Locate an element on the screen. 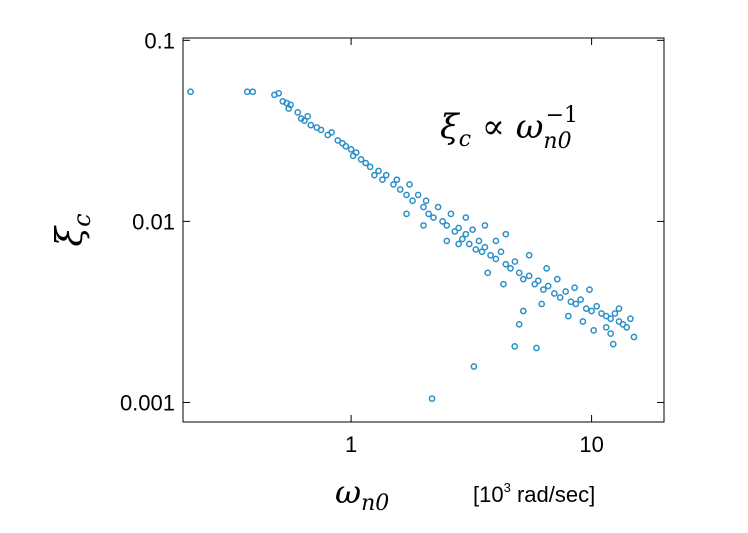 The height and width of the screenshot is (533, 748). x-axis-label: ωn0 is located at coordinates (362, 494).